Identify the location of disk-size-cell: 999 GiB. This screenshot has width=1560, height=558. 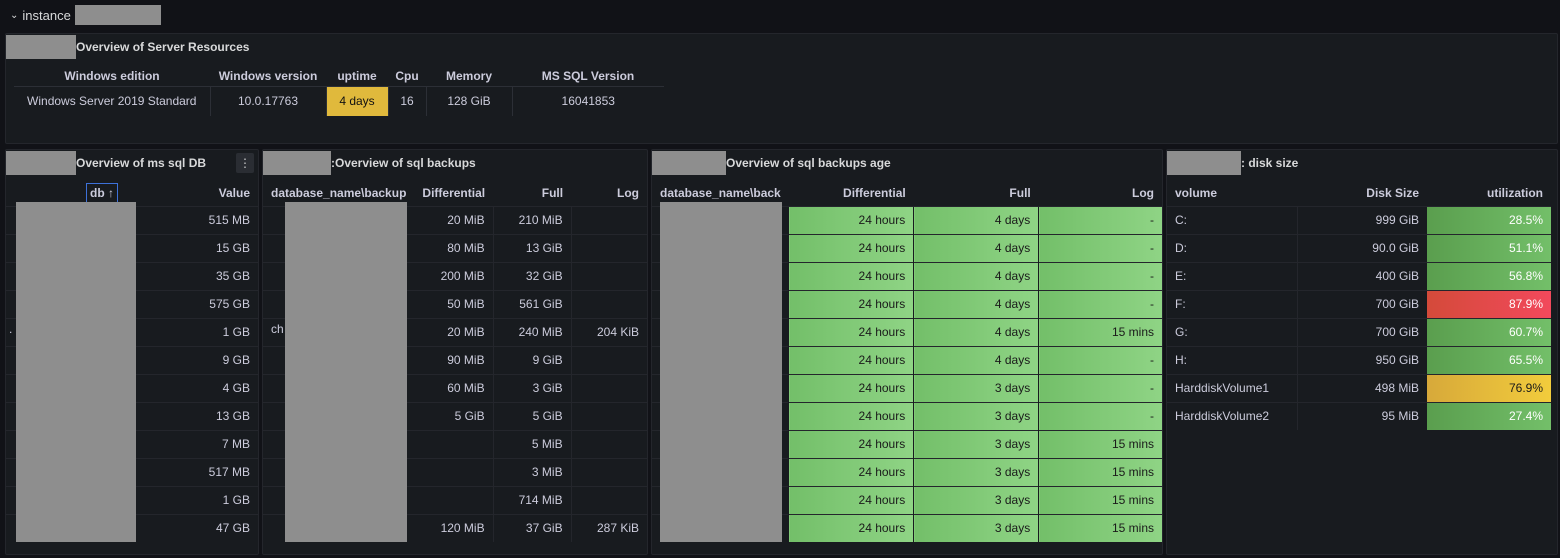
(1362, 219).